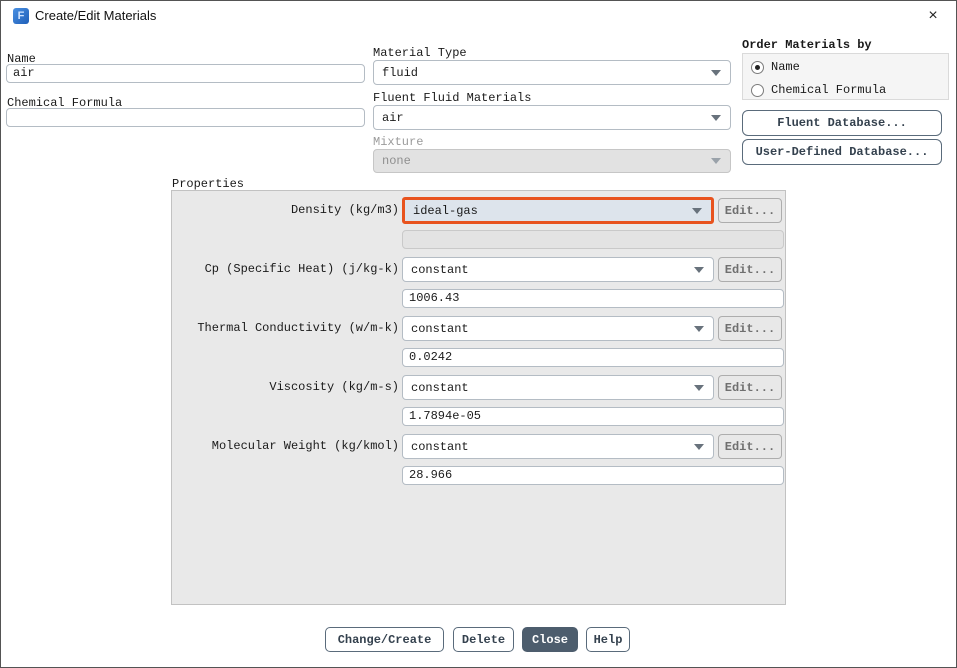  What do you see at coordinates (552, 117) in the screenshot?
I see `fluent-fluid-materials-dropdown: air` at bounding box center [552, 117].